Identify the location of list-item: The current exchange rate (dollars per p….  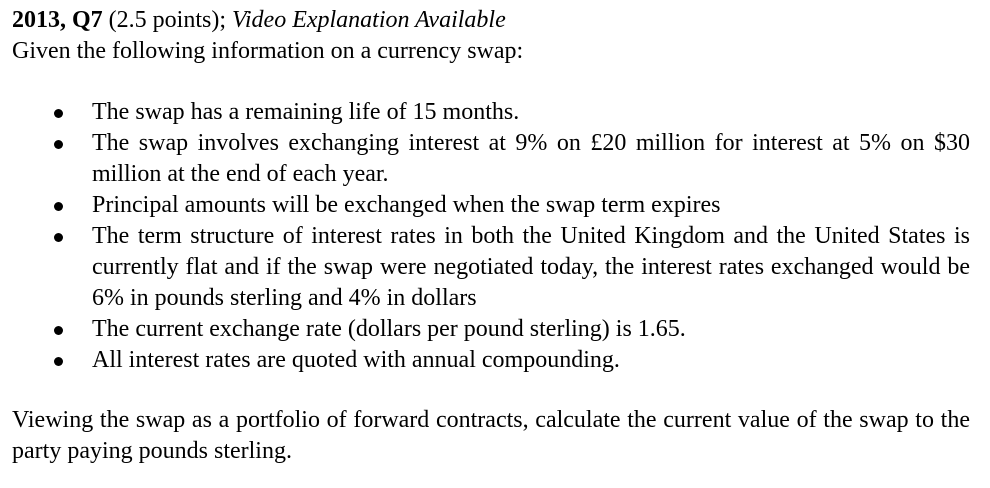
(491, 329).